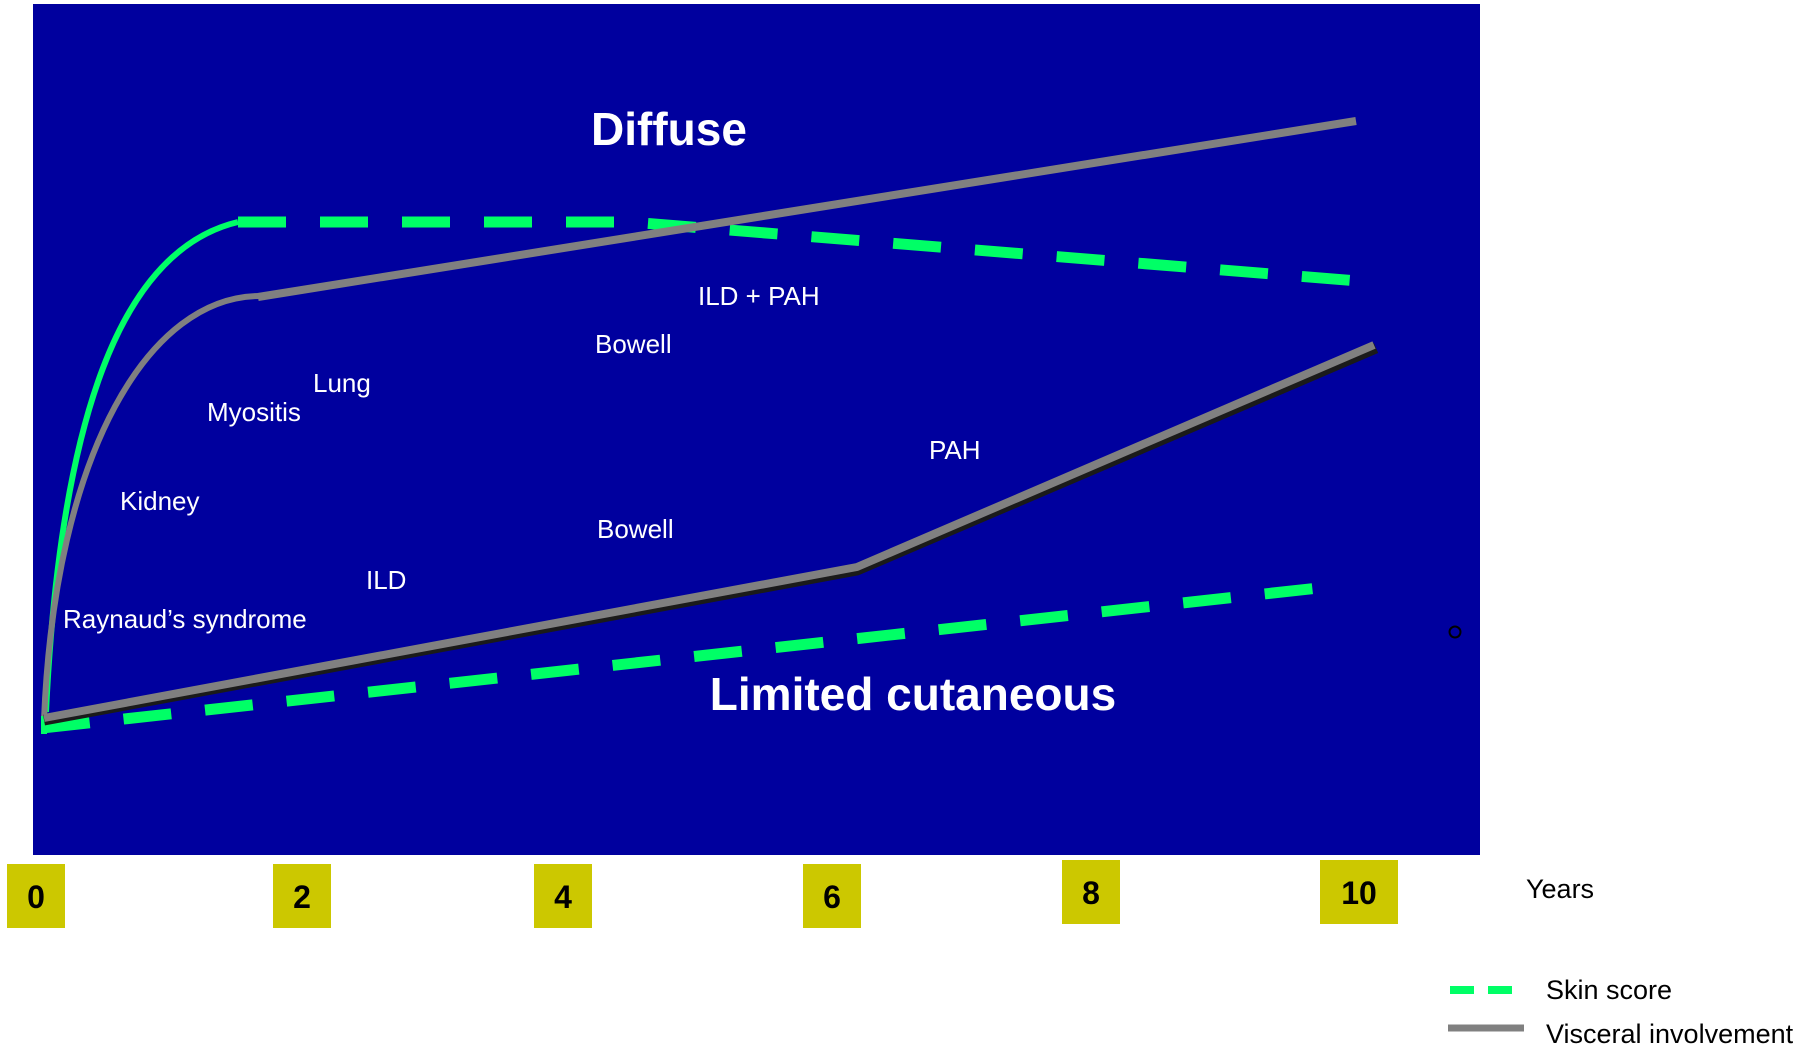 The height and width of the screenshot is (1047, 1800). I want to click on year-tick-10: 10, so click(1359, 892).